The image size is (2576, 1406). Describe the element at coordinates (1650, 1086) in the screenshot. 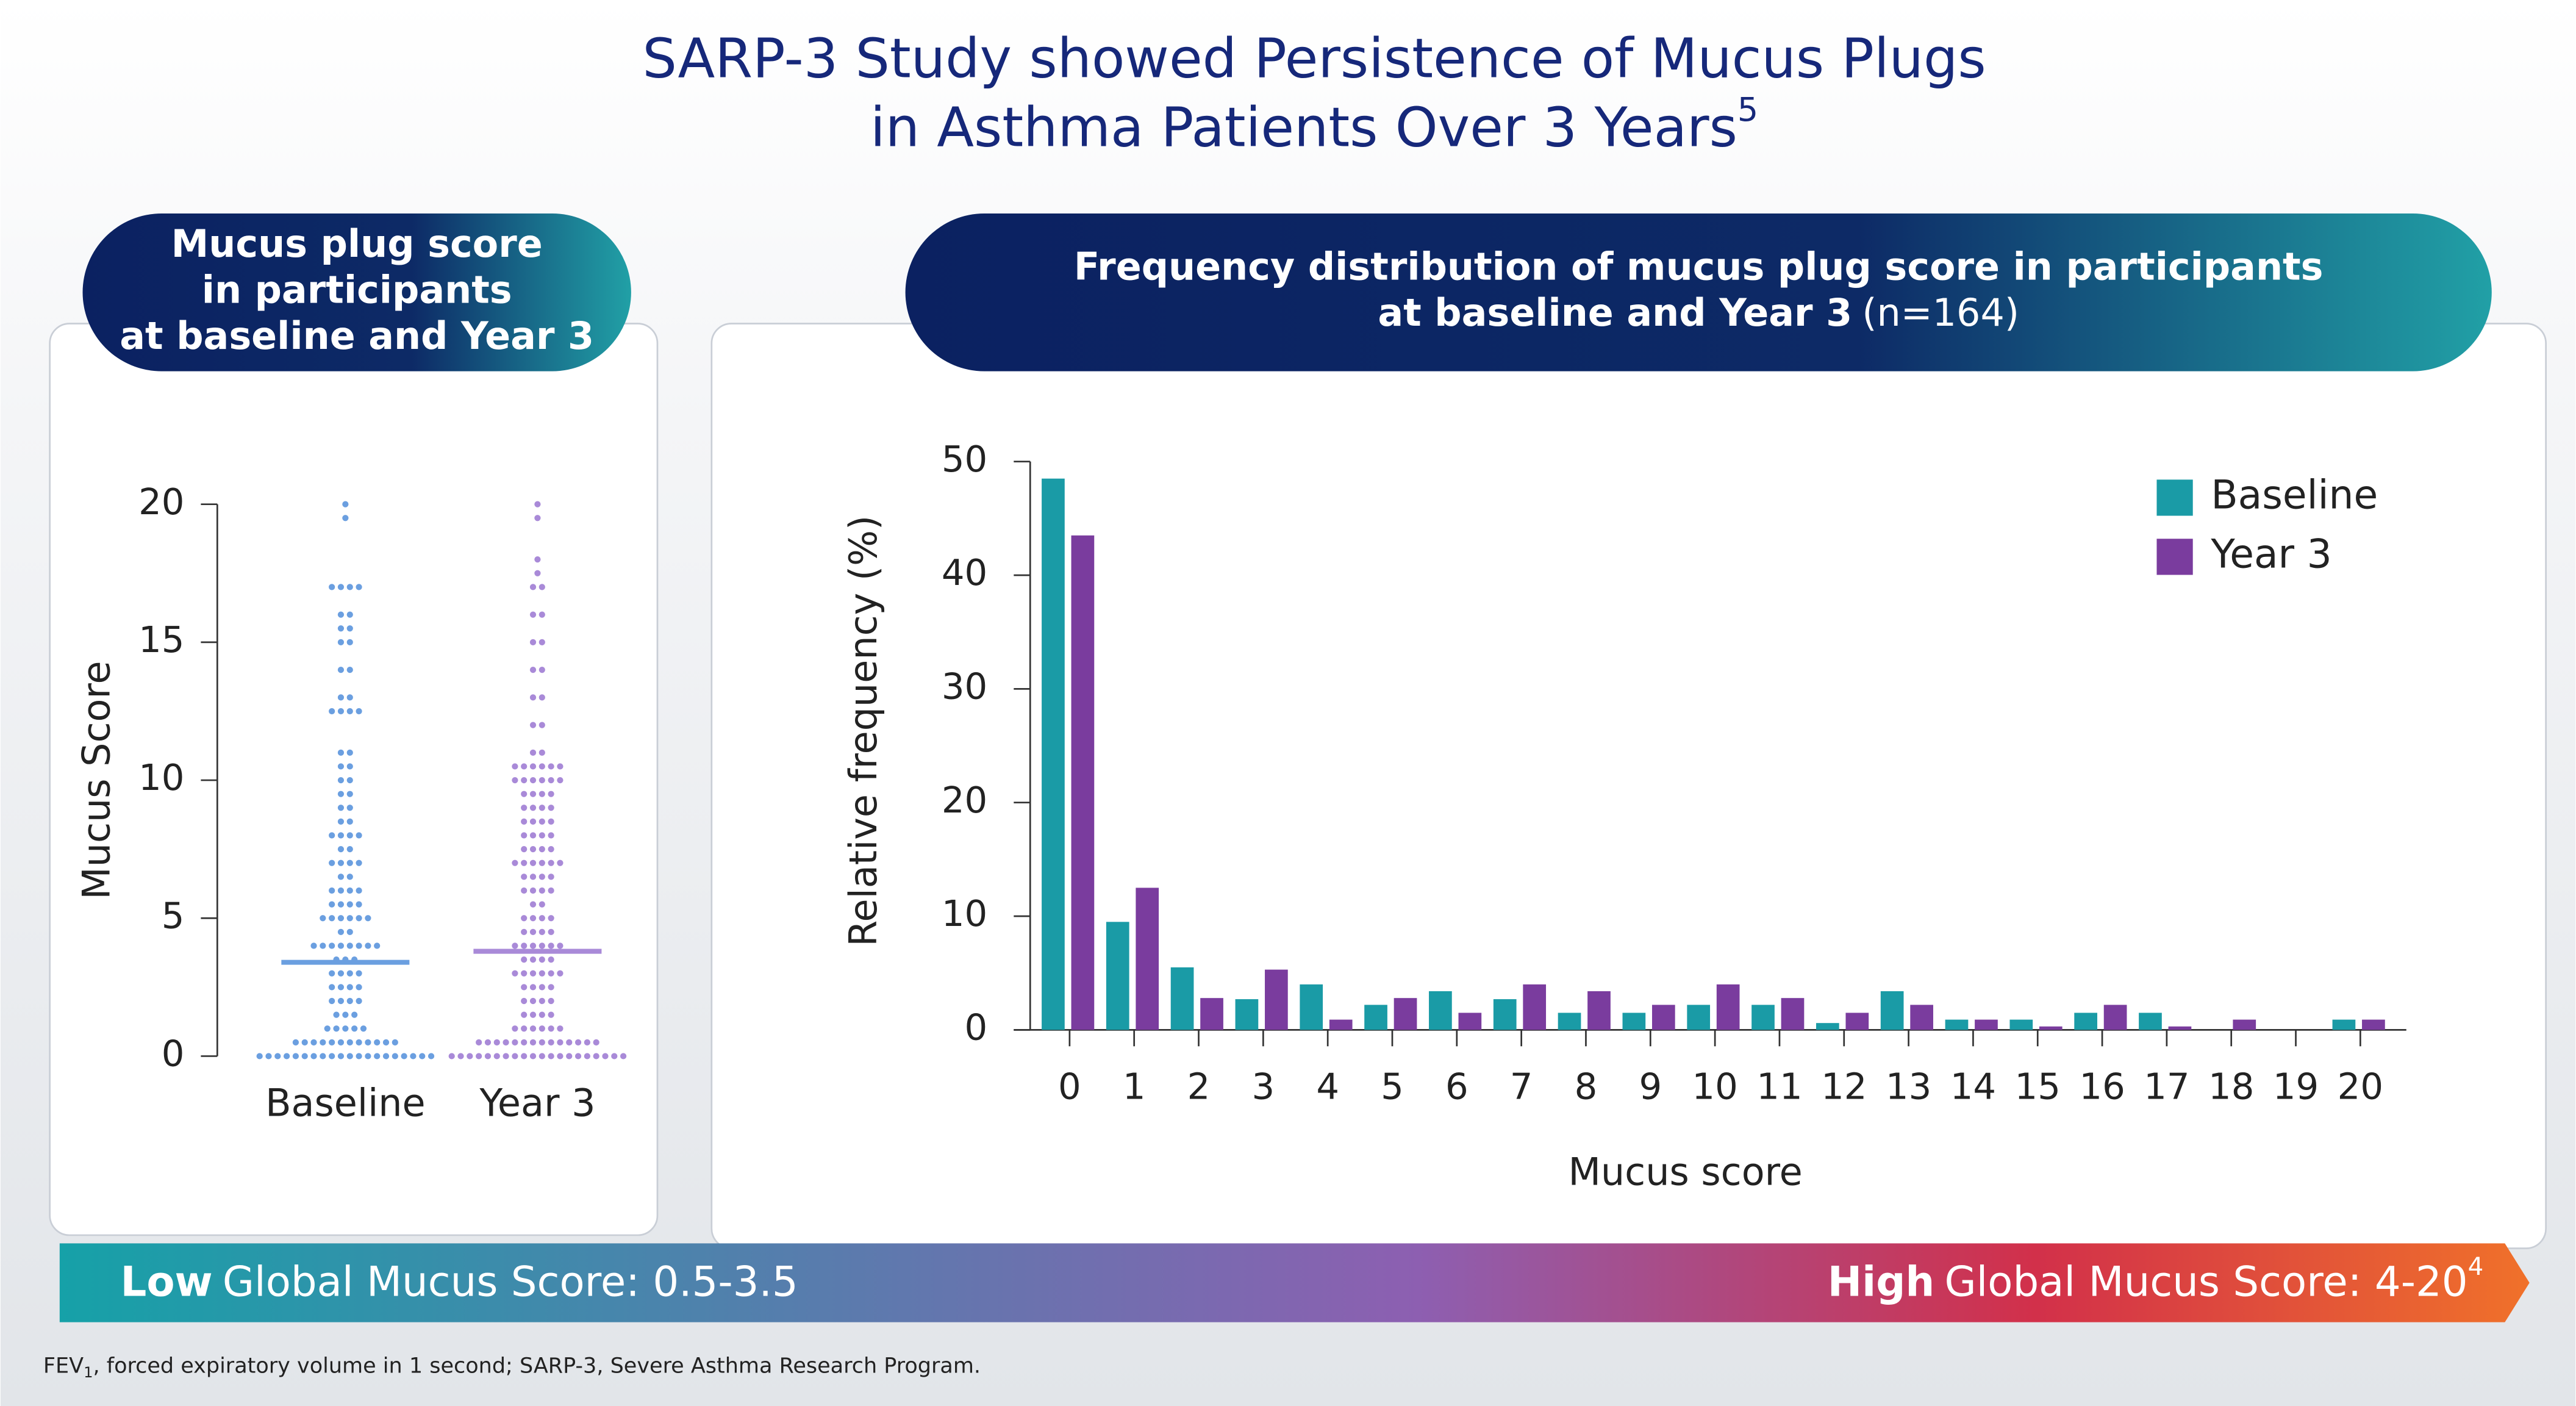

I see `x-tick-label: 9` at that location.